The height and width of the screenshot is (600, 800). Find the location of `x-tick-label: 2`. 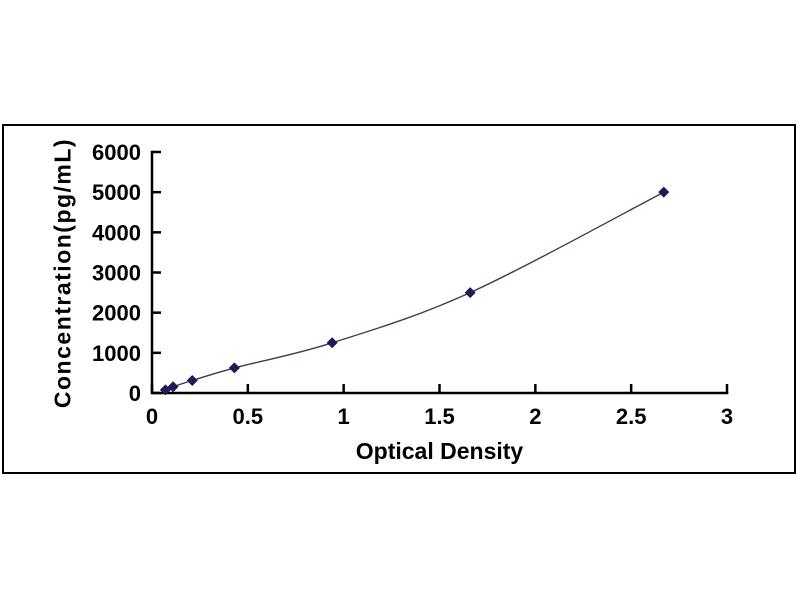

x-tick-label: 2 is located at coordinates (535, 416).